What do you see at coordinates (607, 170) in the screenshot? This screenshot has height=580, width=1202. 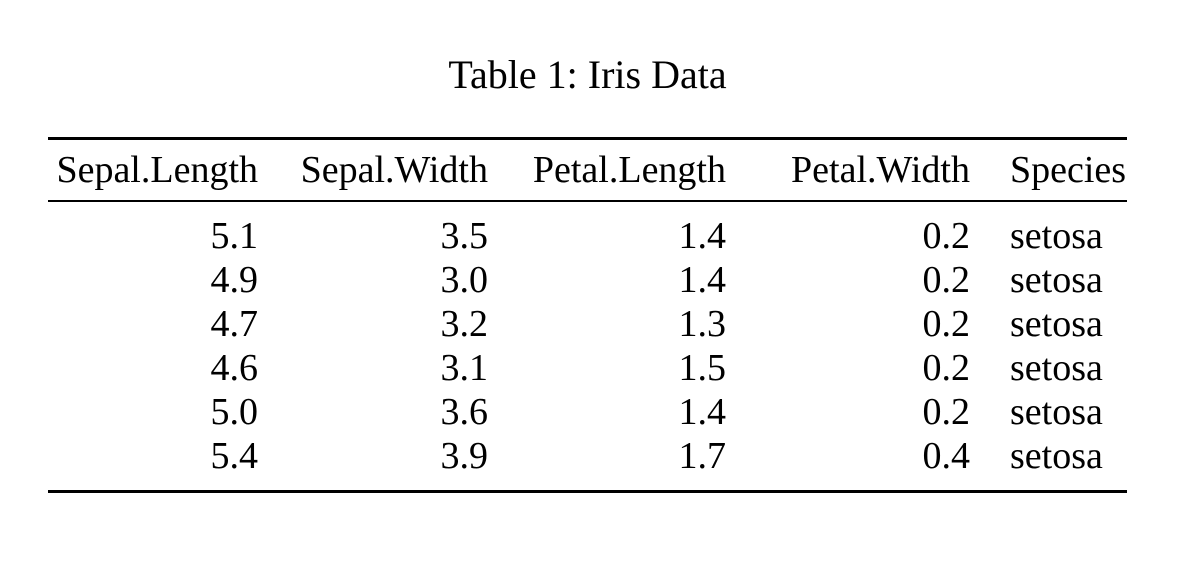 I see `column-header-petal-length: Petal.Length` at bounding box center [607, 170].